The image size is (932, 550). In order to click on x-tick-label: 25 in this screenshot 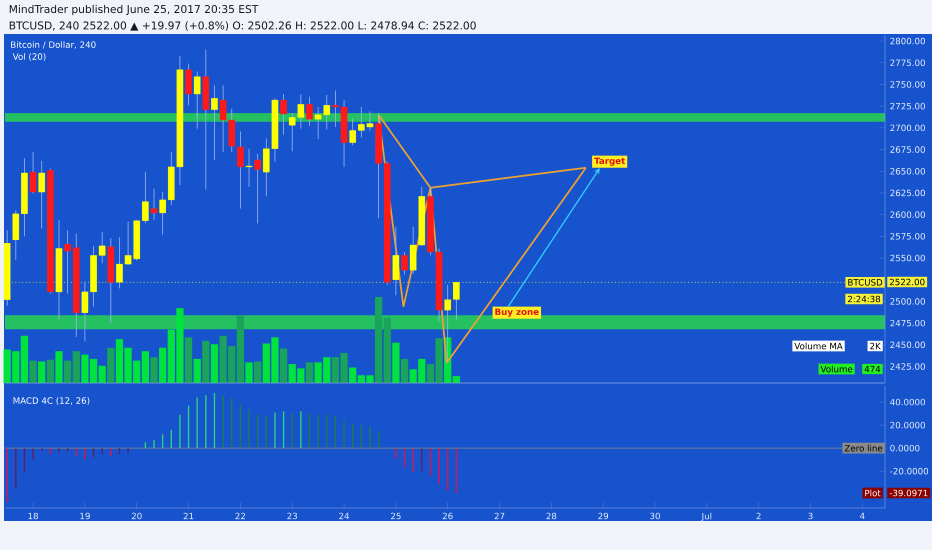, I will do `click(395, 516)`.